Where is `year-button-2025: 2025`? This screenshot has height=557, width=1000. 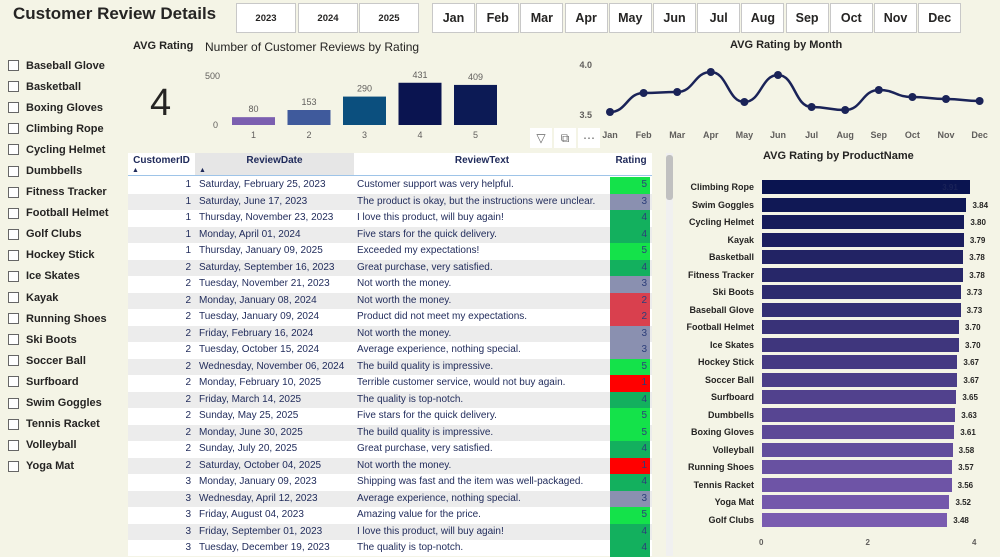 year-button-2025: 2025 is located at coordinates (389, 18).